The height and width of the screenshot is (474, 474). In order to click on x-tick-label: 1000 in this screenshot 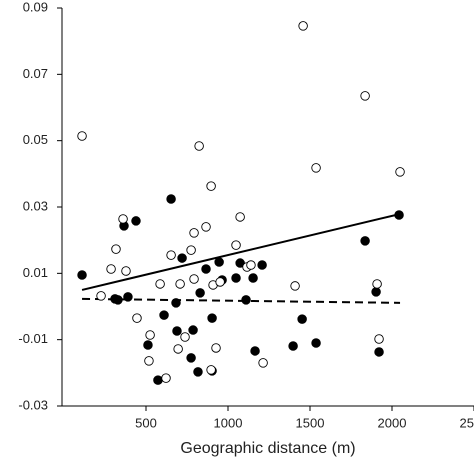, I will do `click(228, 422)`.